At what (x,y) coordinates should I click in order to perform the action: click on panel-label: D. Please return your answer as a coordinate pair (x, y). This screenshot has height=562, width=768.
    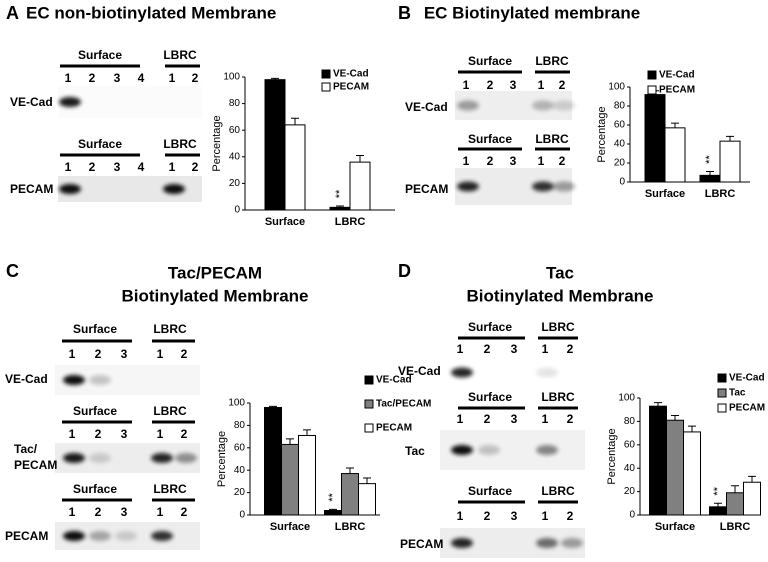
    Looking at the image, I should click on (404, 271).